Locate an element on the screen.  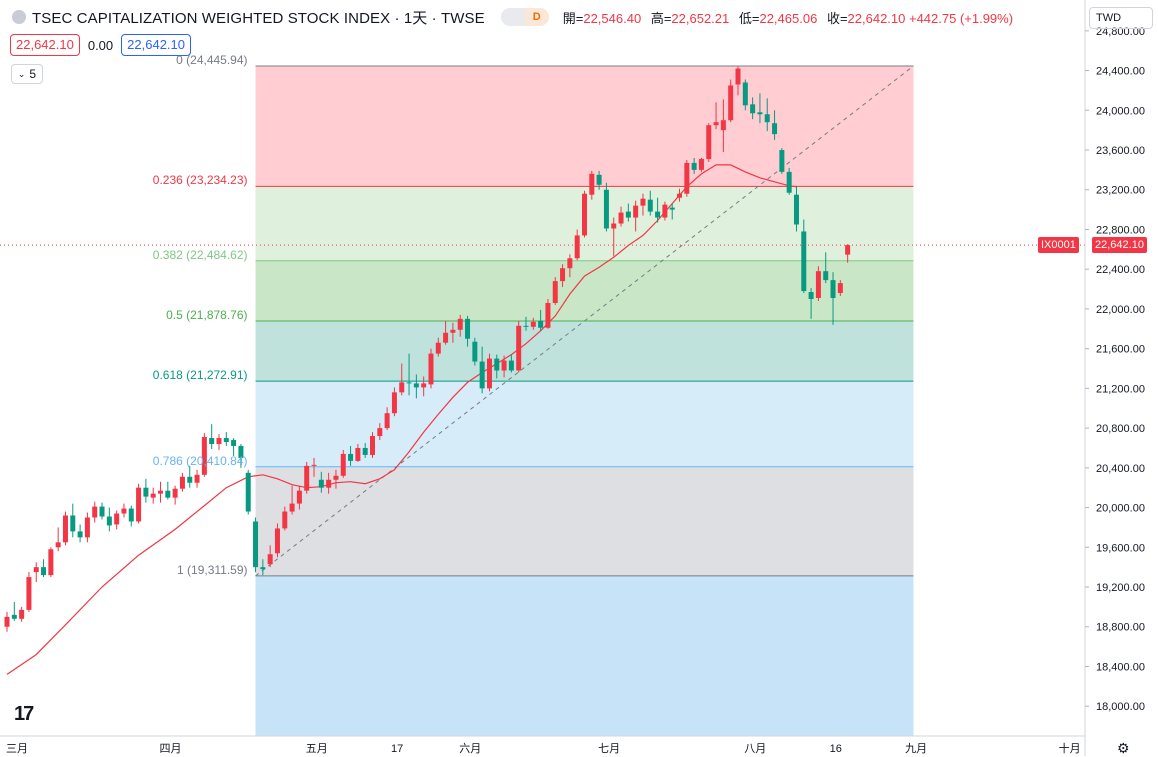
y-tick-label: 24,400.00 is located at coordinates (1120, 72).